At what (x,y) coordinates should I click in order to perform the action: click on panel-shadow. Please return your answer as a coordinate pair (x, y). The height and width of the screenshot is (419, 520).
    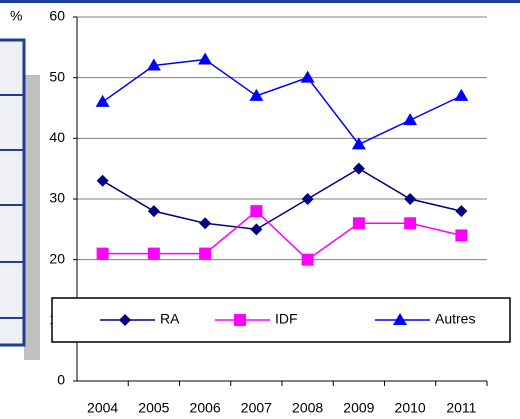
    Looking at the image, I should click on (32, 217).